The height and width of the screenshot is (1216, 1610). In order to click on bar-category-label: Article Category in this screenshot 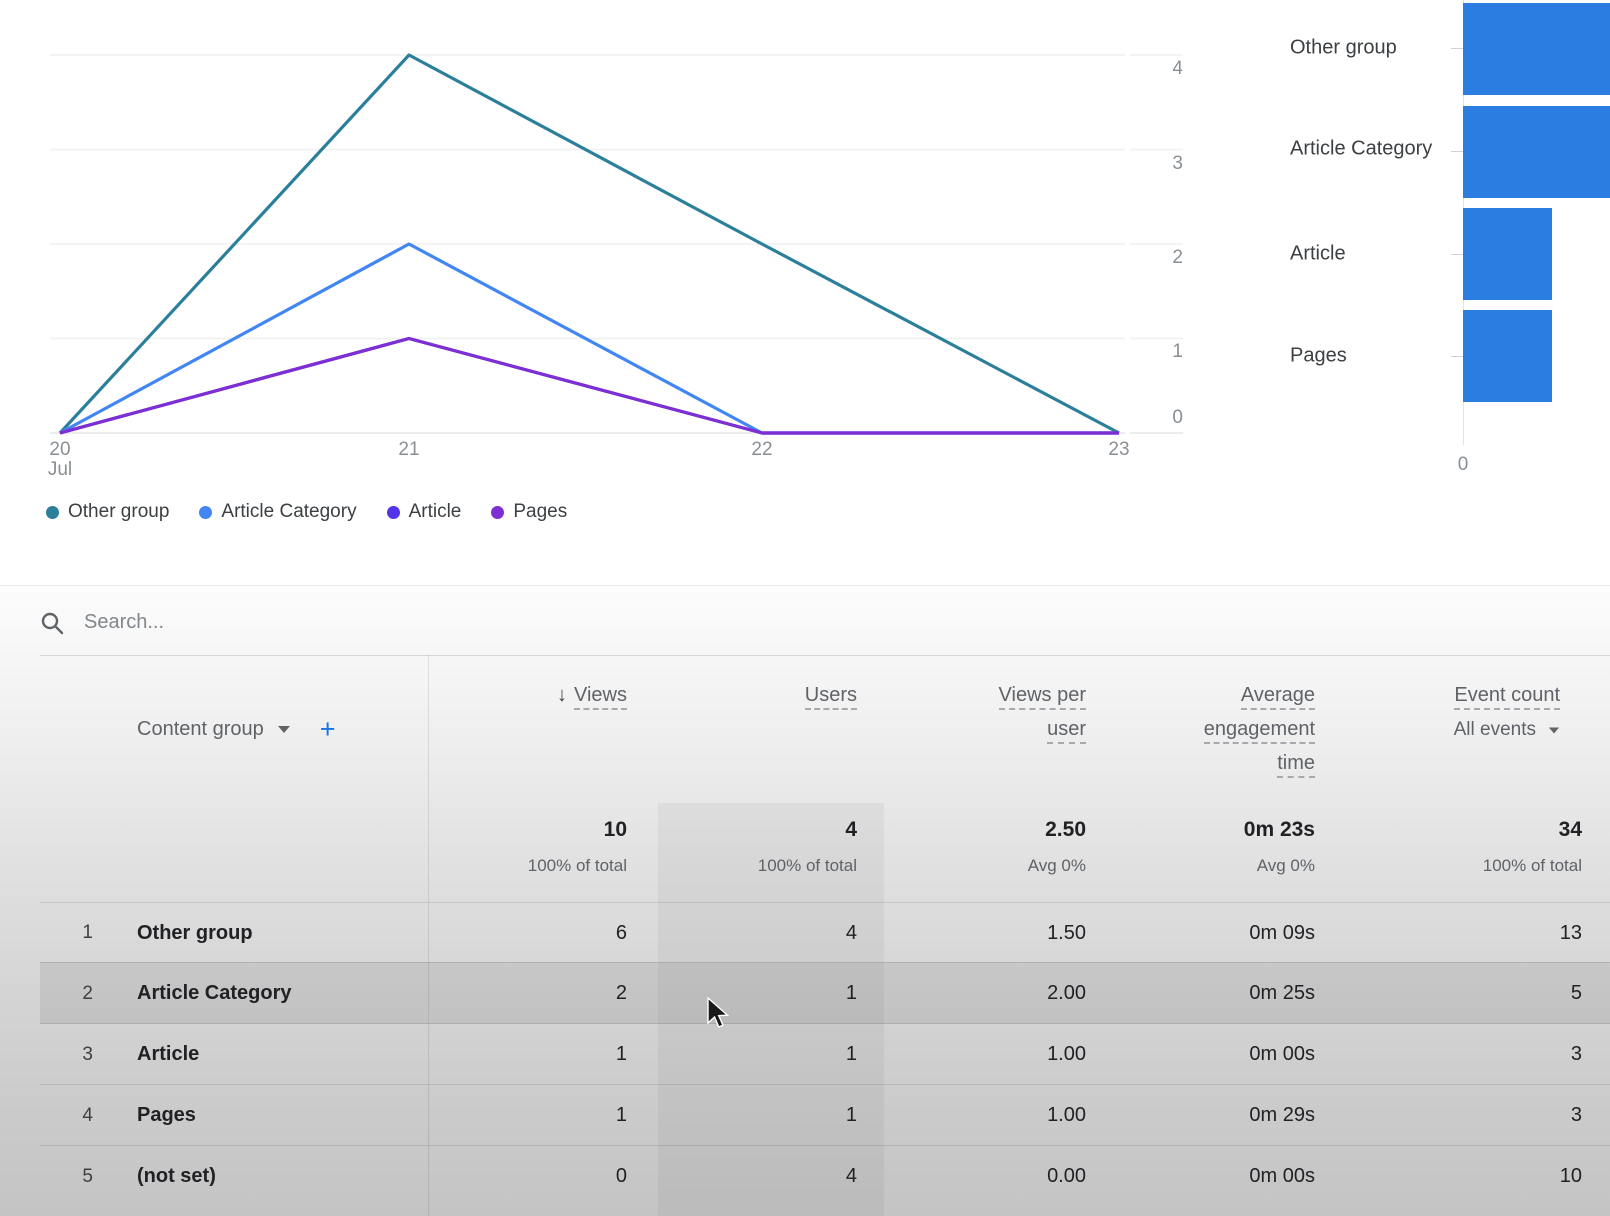, I will do `click(1361, 148)`.